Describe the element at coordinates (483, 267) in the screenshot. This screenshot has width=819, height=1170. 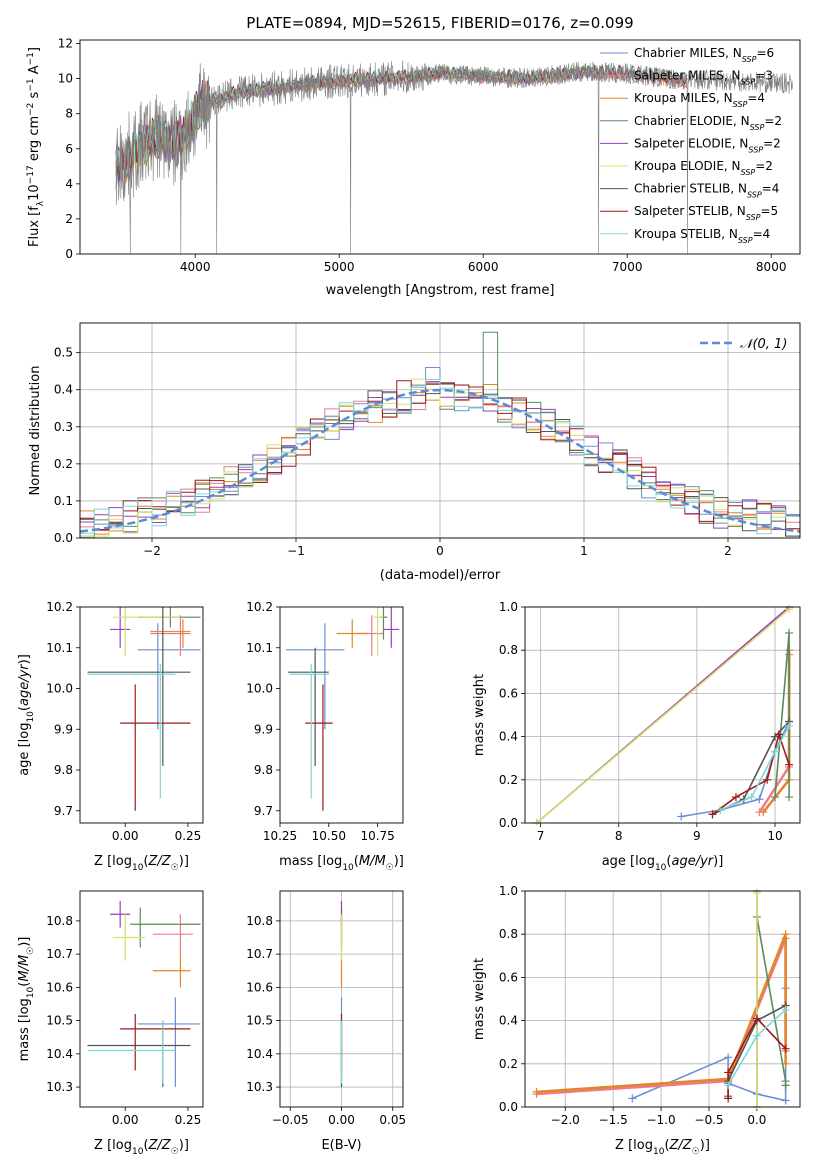
I see `x-tick-label: 6000` at that location.